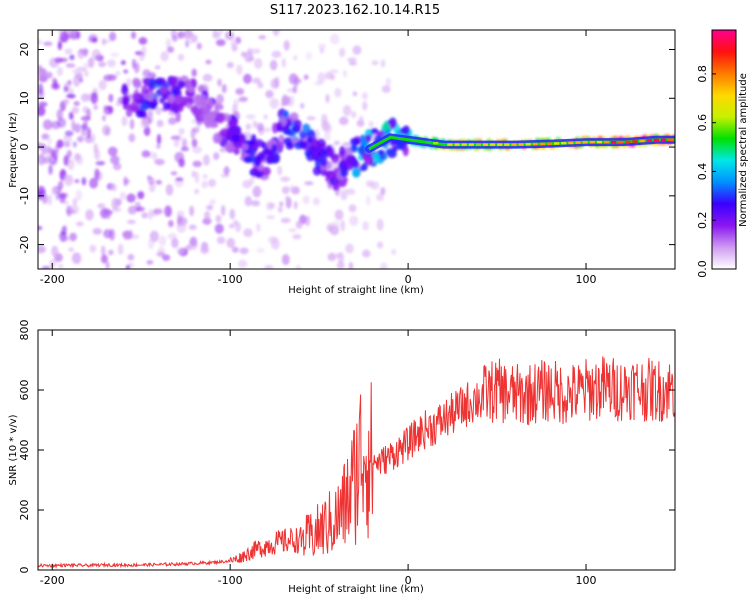  I want to click on snr-xtick-label: 0, so click(408, 580).